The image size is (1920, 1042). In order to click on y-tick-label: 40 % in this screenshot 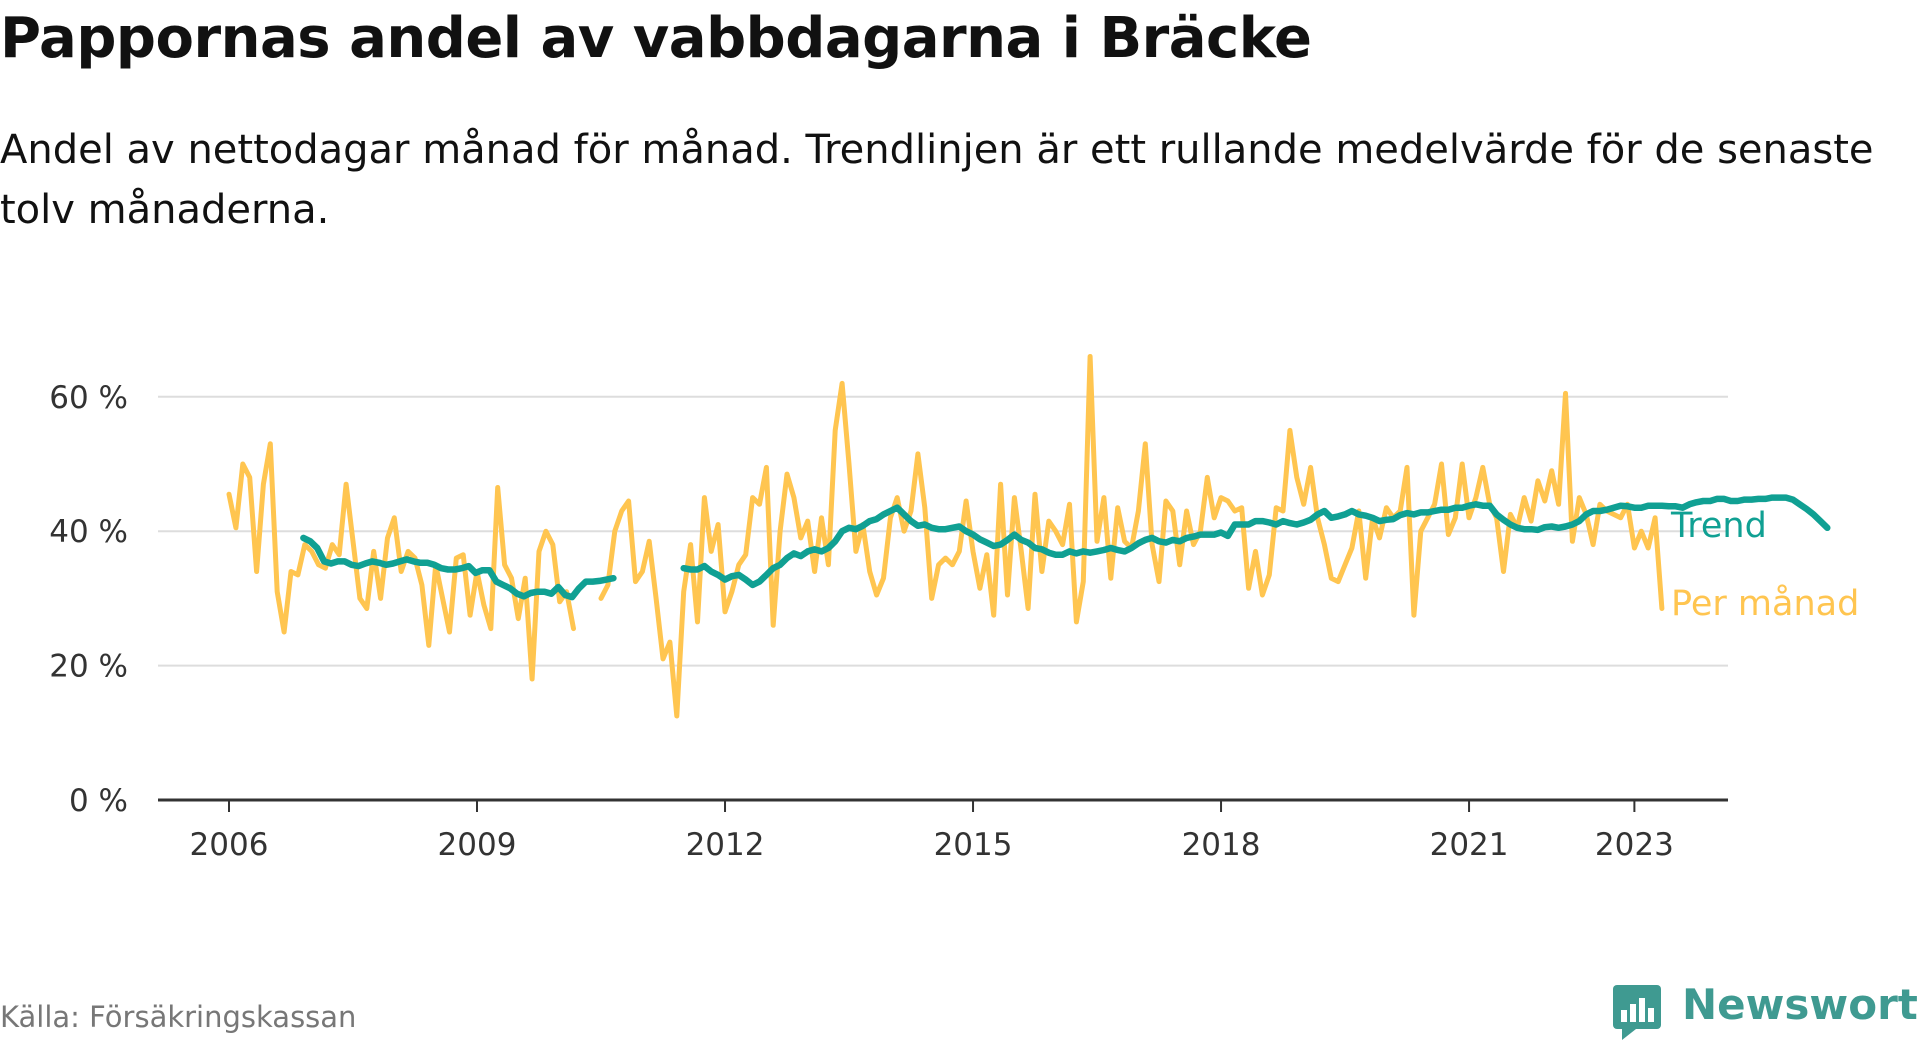, I will do `click(88, 532)`.